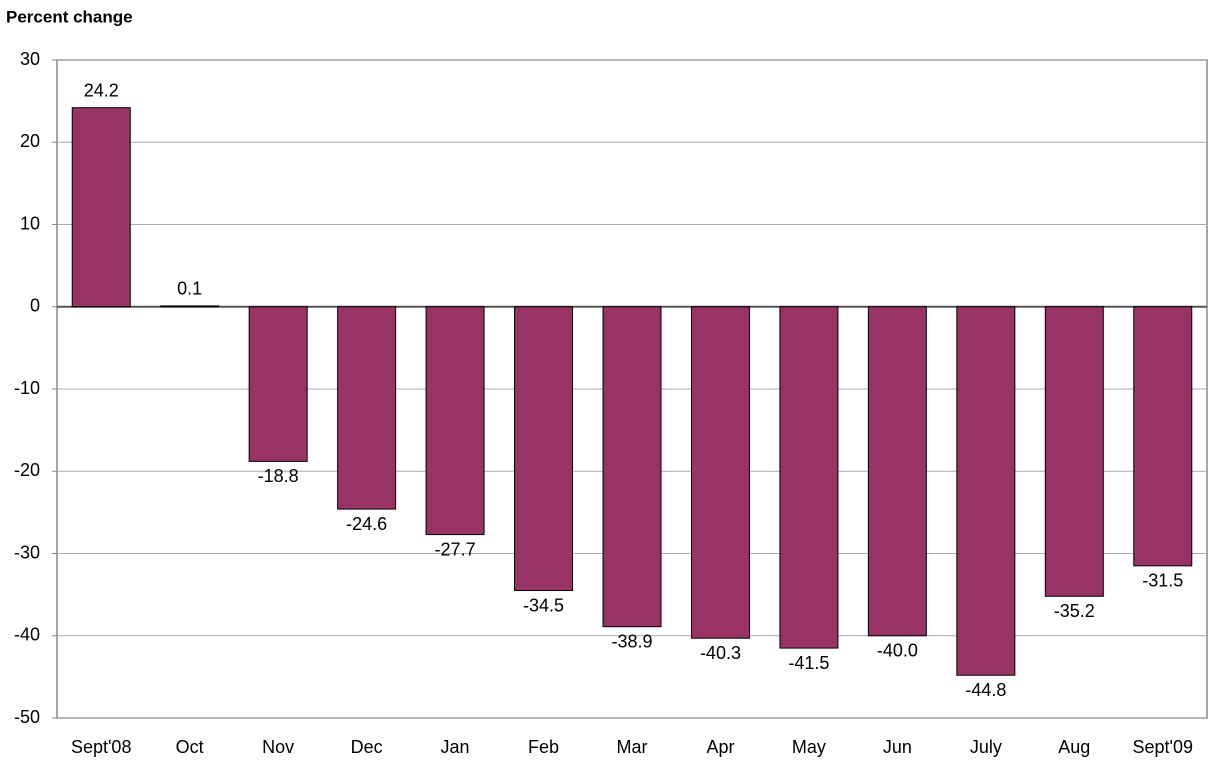 The height and width of the screenshot is (773, 1210). Describe the element at coordinates (720, 747) in the screenshot. I see `x-tick-label: Apr` at that location.